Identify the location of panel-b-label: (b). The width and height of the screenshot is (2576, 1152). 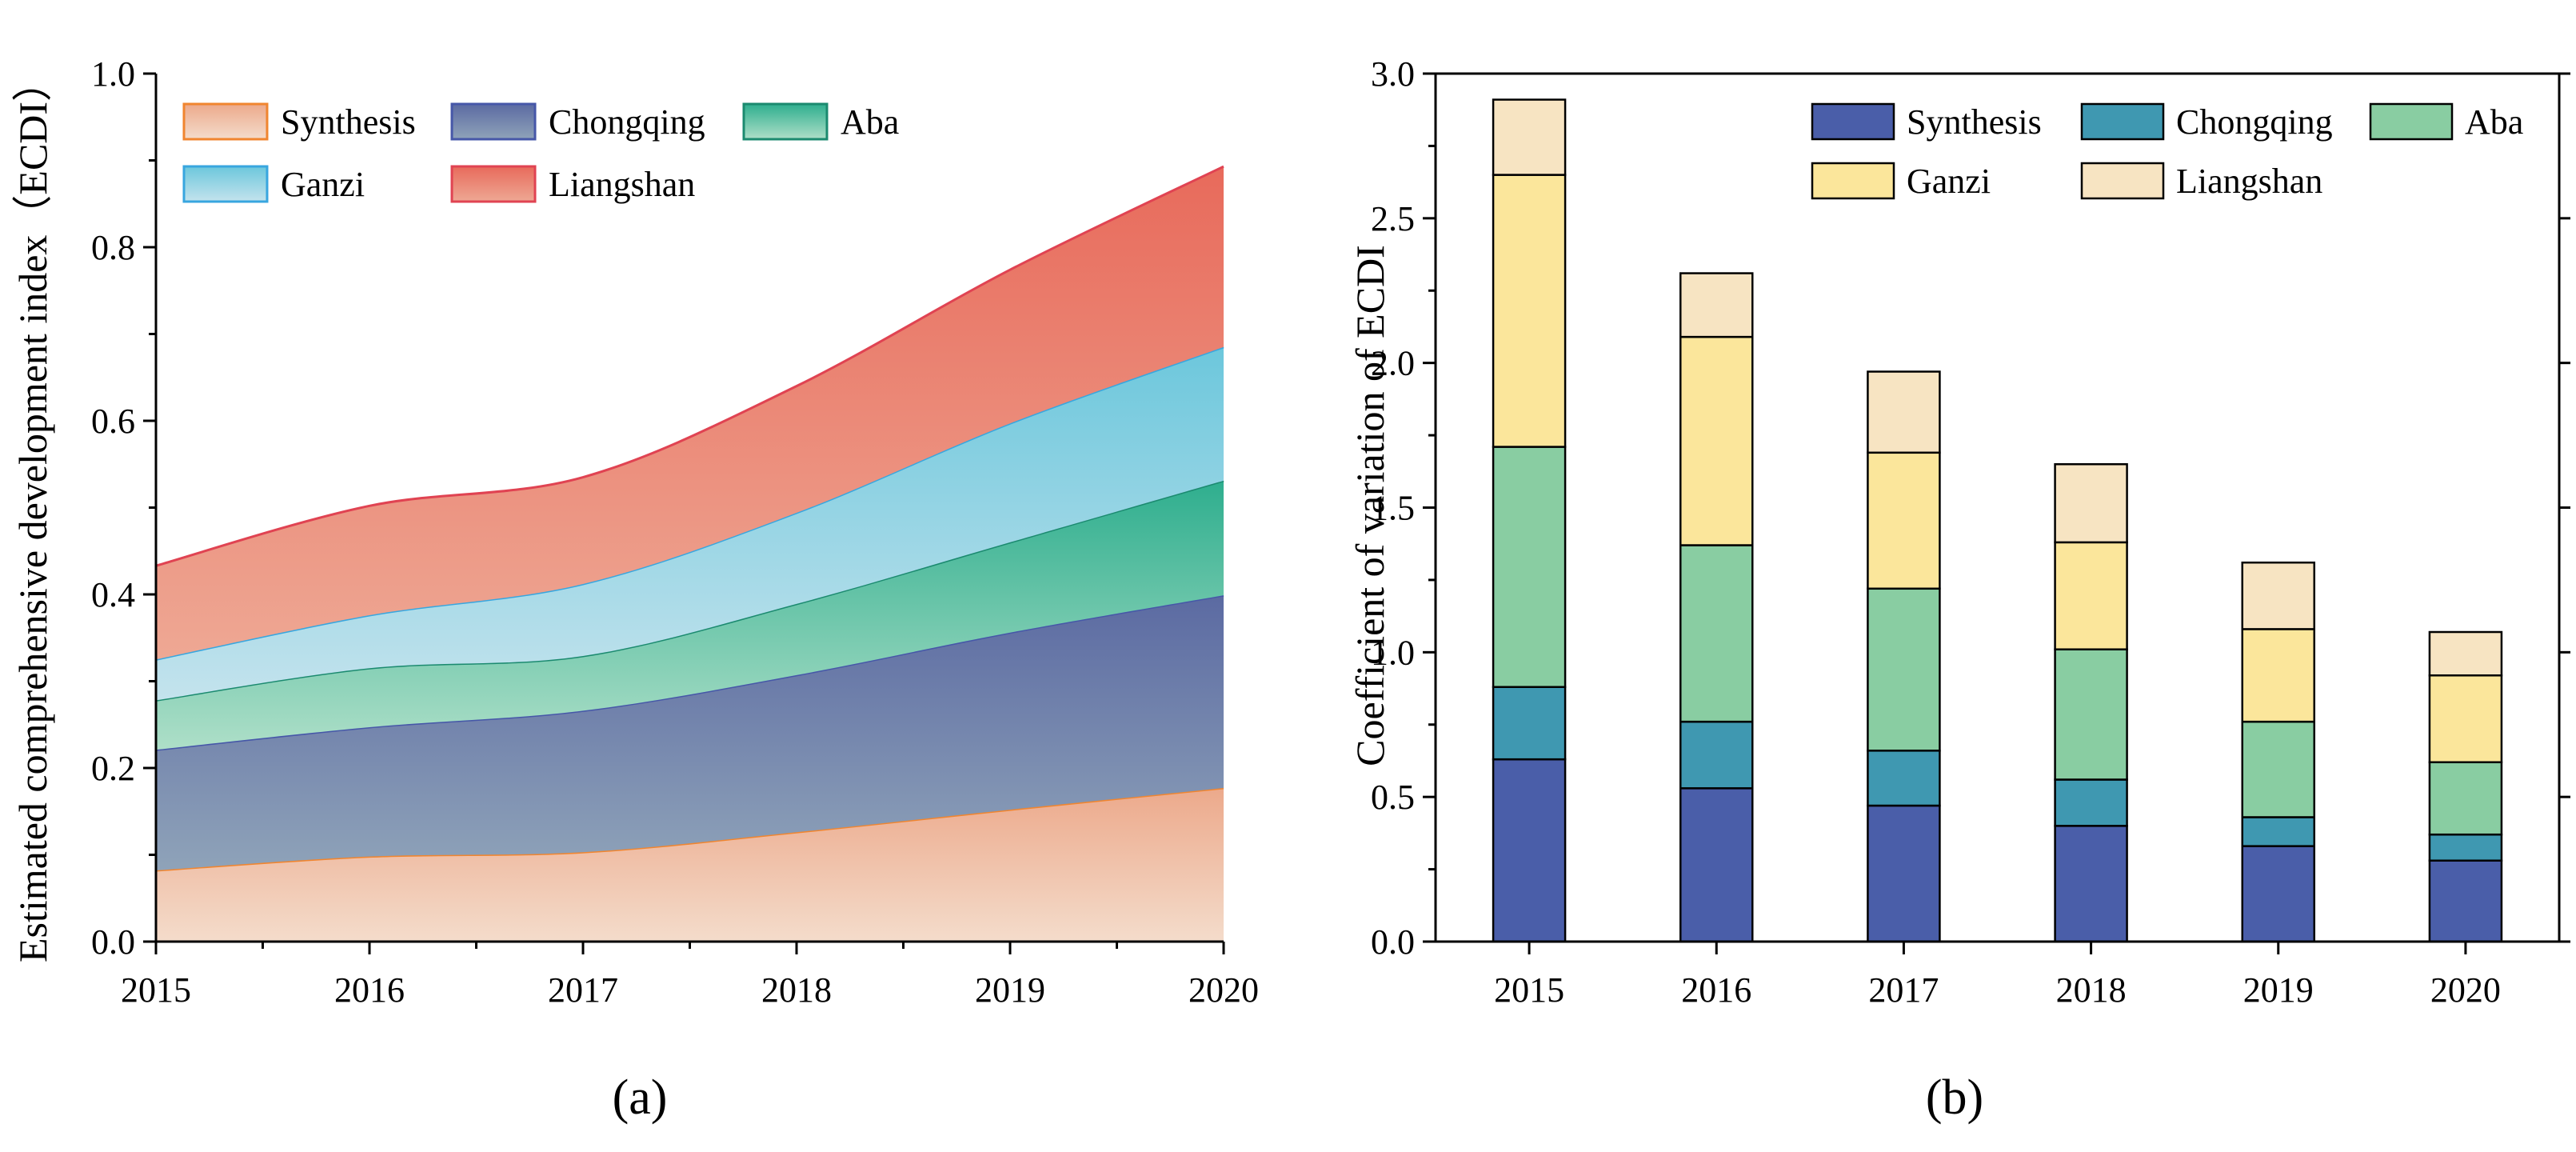
(1955, 1097).